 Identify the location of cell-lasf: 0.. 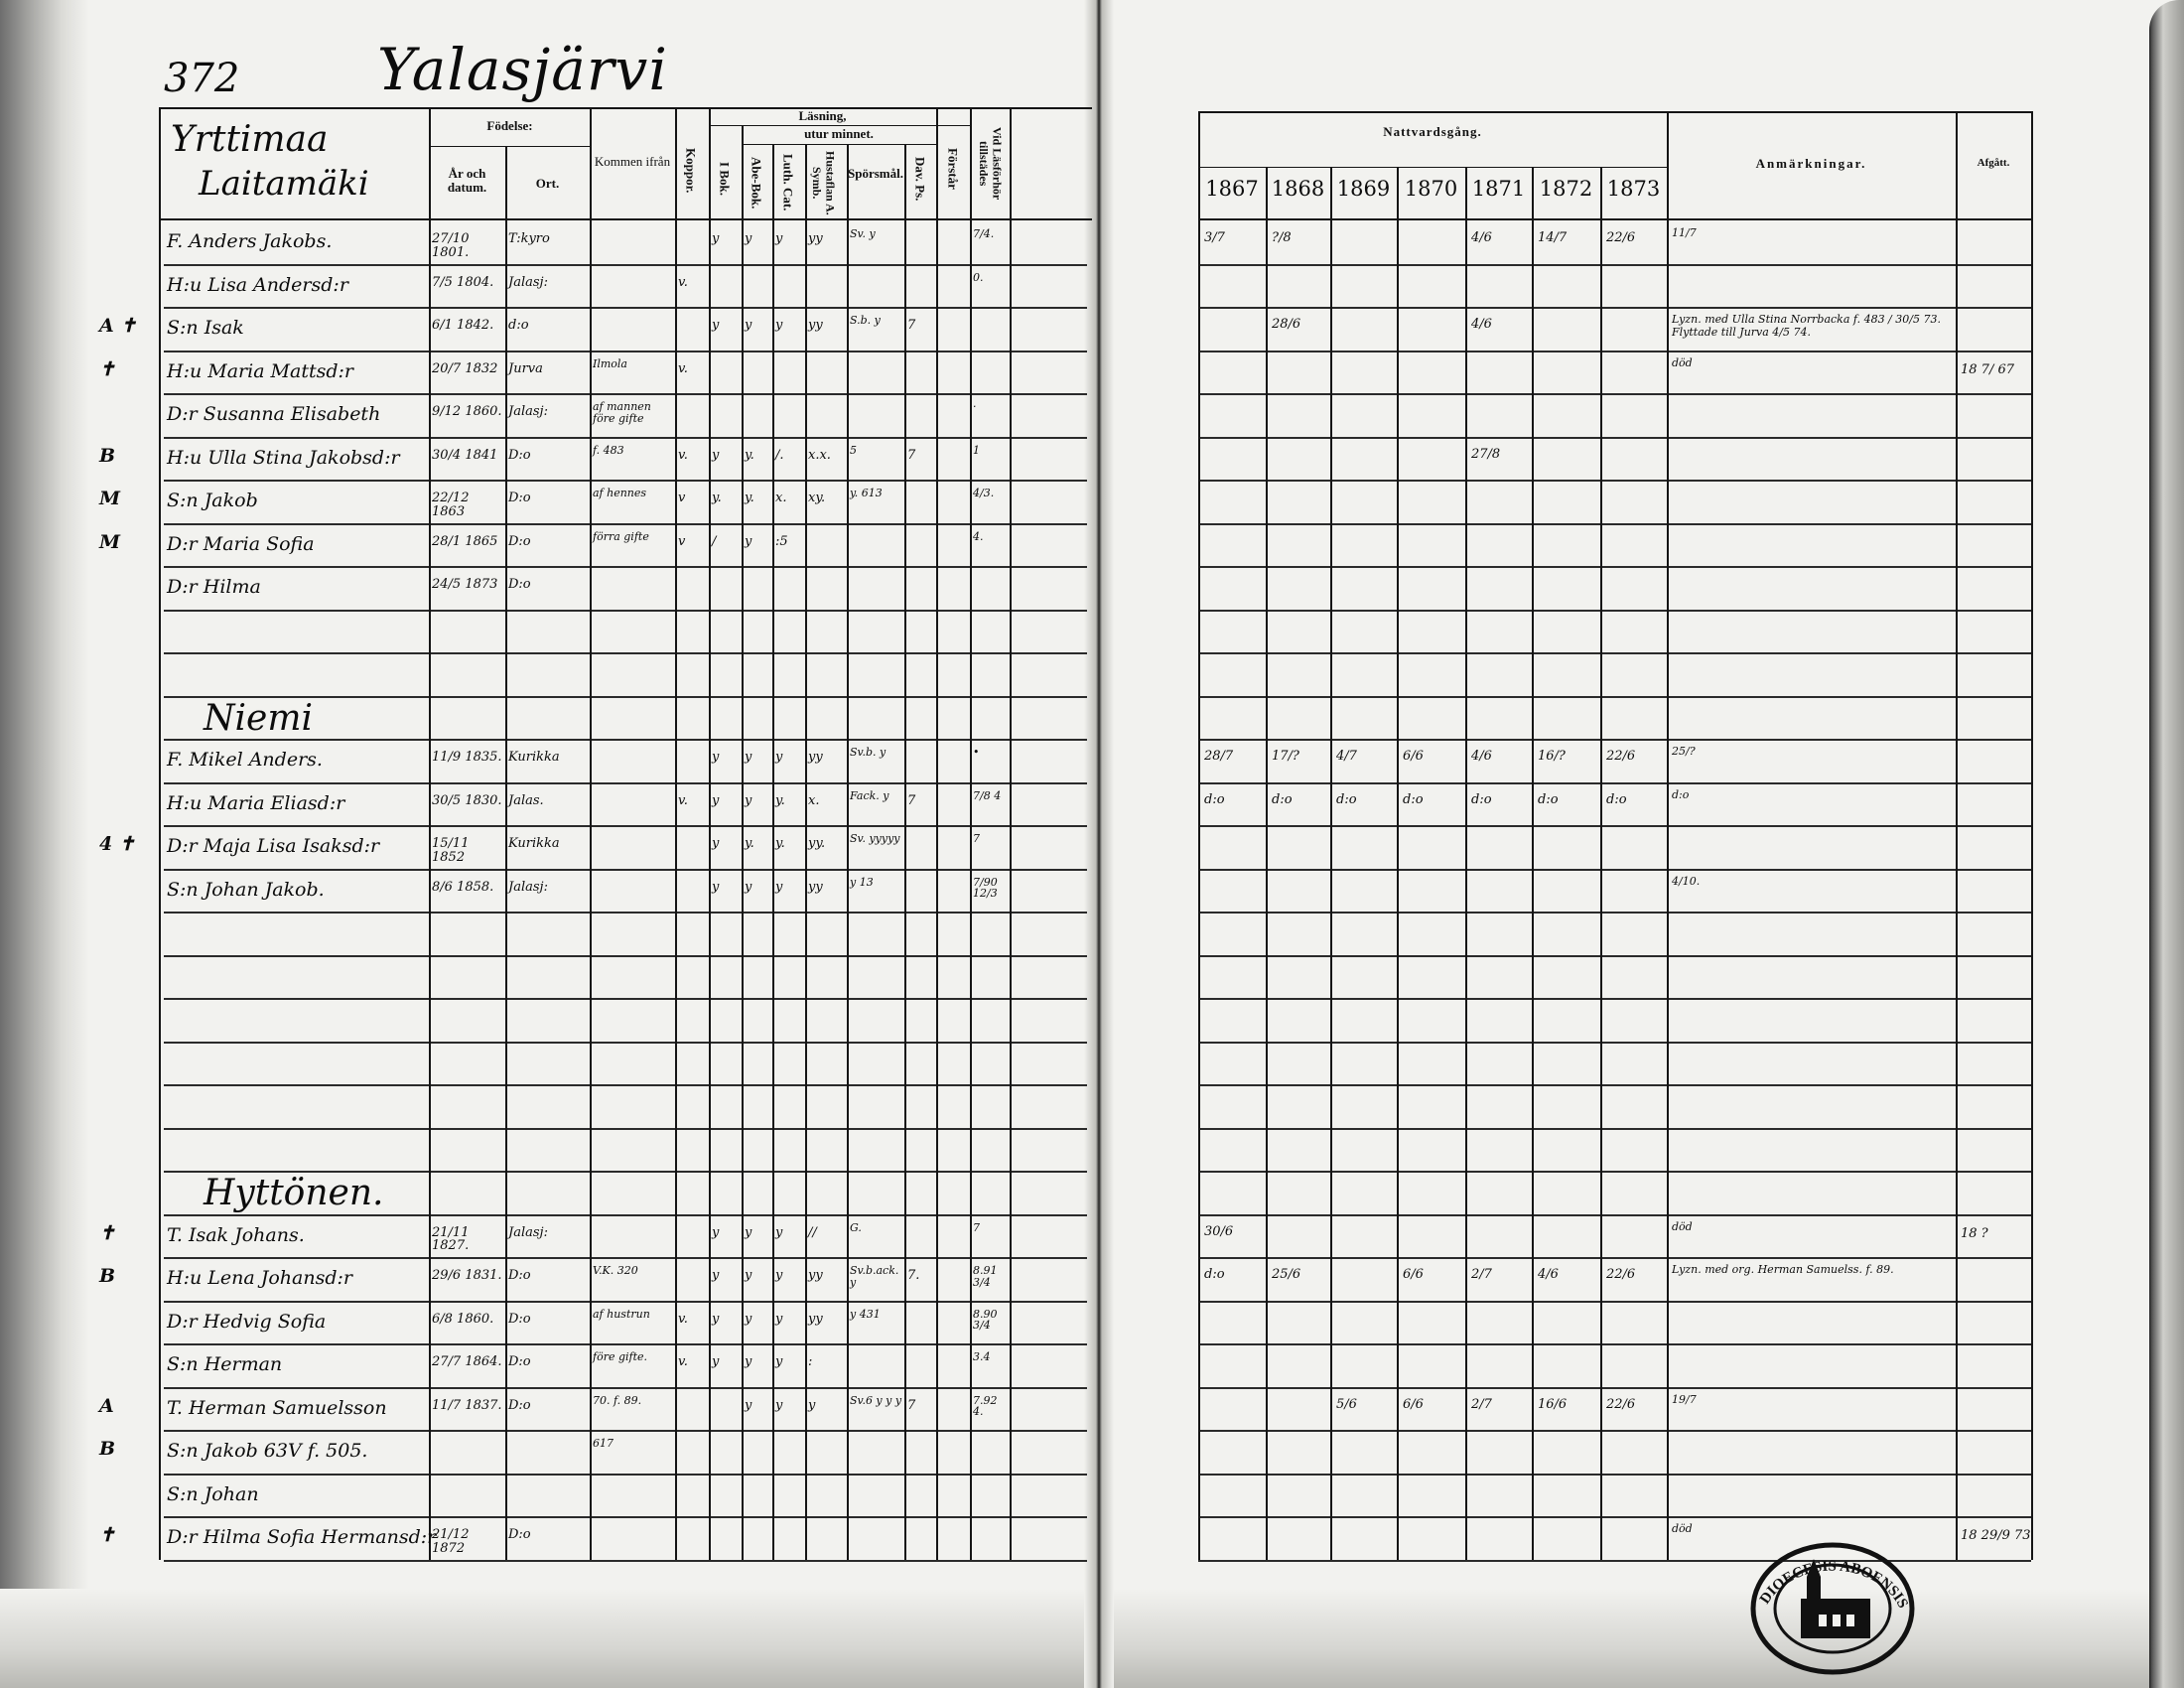
(978, 277).